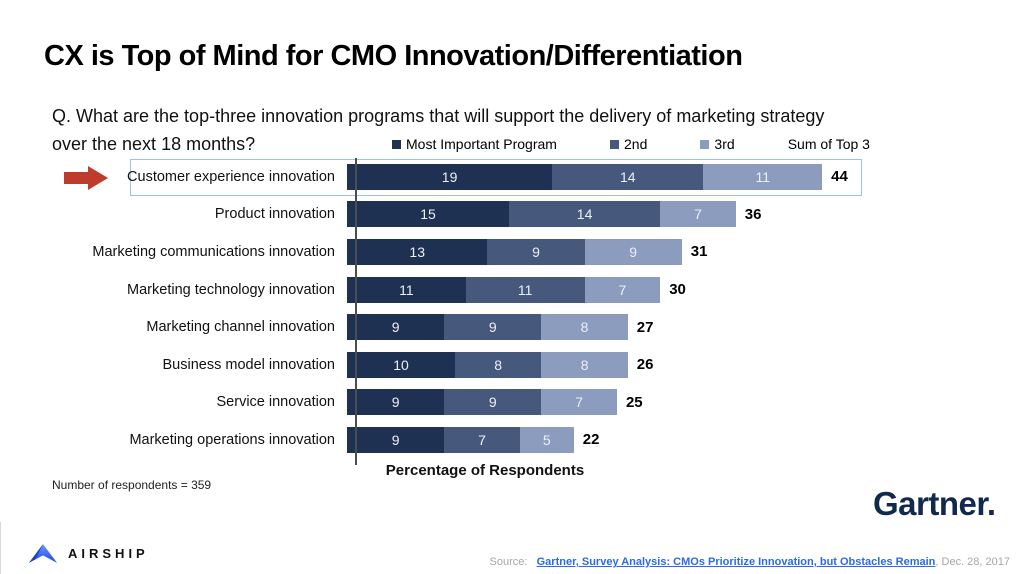  What do you see at coordinates (972, 562) in the screenshot?
I see `source-date: , Dec. 28, 2017` at bounding box center [972, 562].